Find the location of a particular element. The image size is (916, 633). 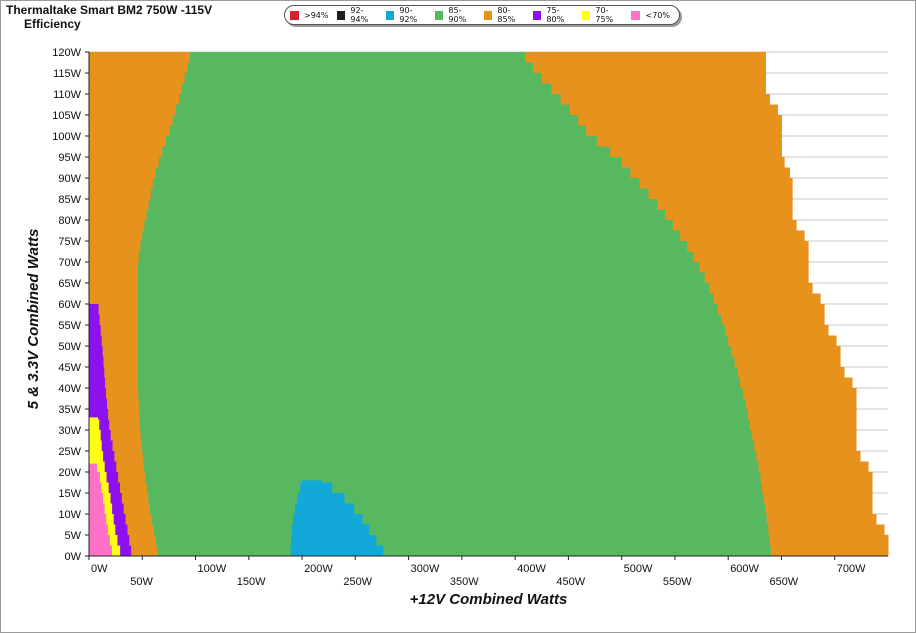

y-tick-label: 70W is located at coordinates (69, 263).